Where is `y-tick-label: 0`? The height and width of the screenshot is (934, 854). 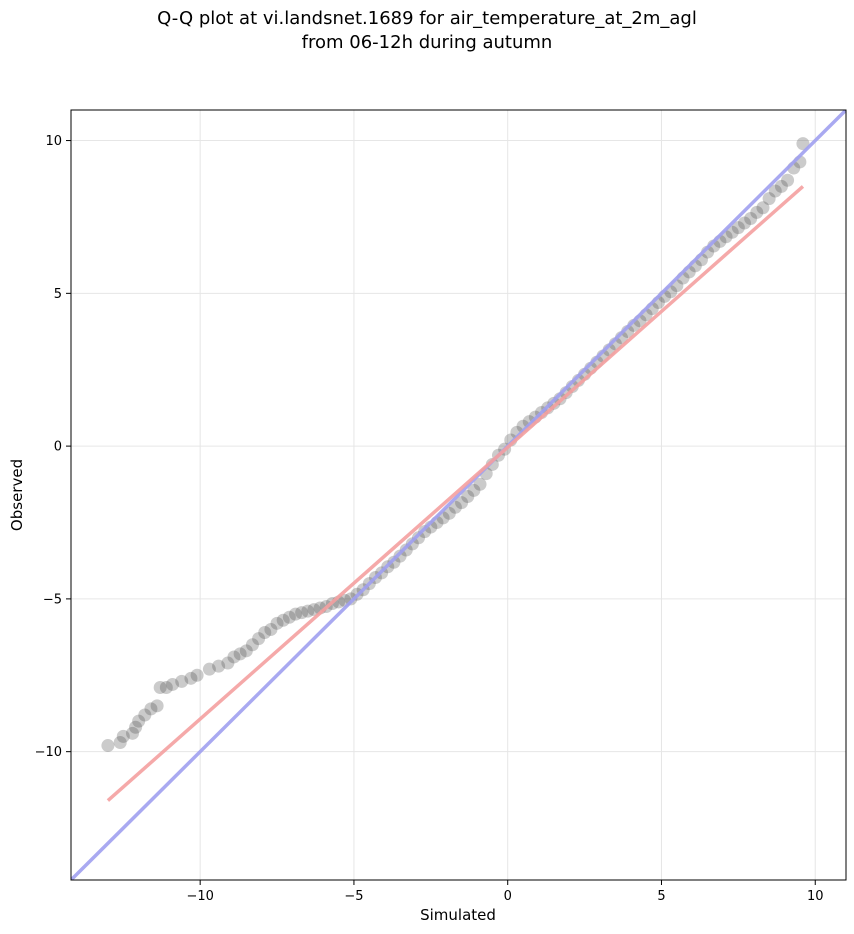 y-tick-label: 0 is located at coordinates (58, 447).